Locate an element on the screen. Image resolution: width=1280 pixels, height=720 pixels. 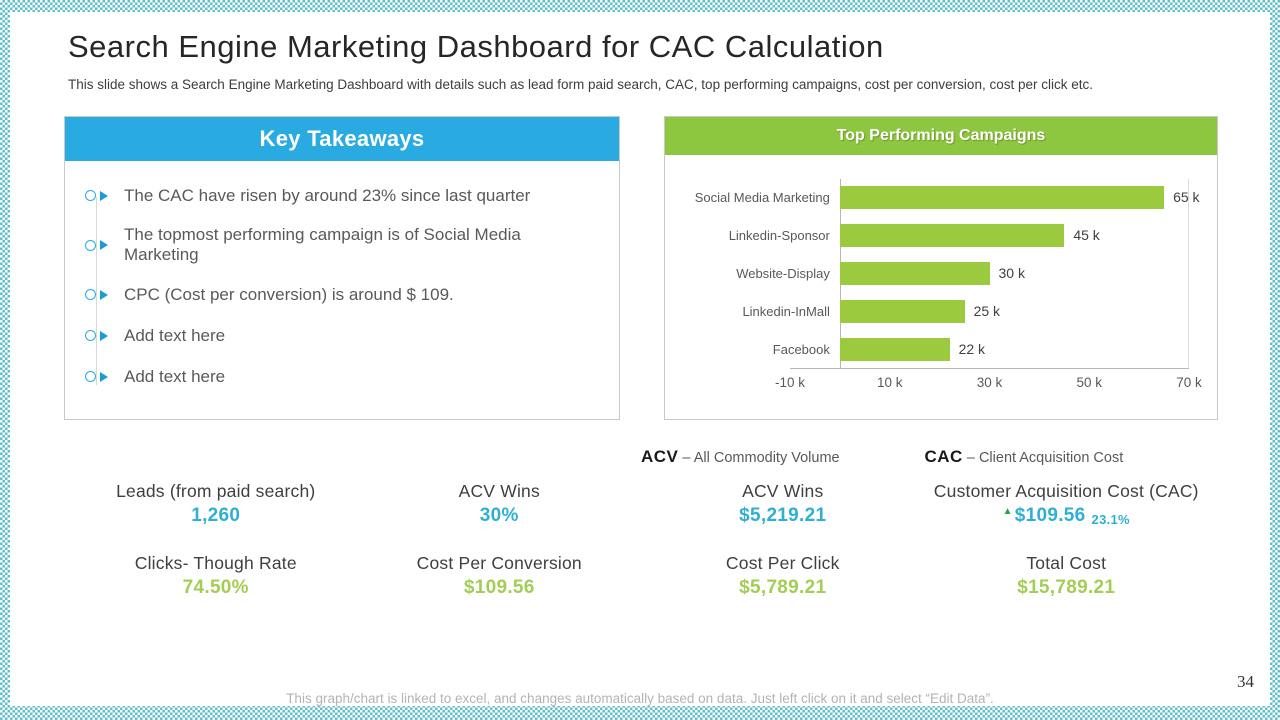
metric-value: $109.56 is located at coordinates (500, 588).